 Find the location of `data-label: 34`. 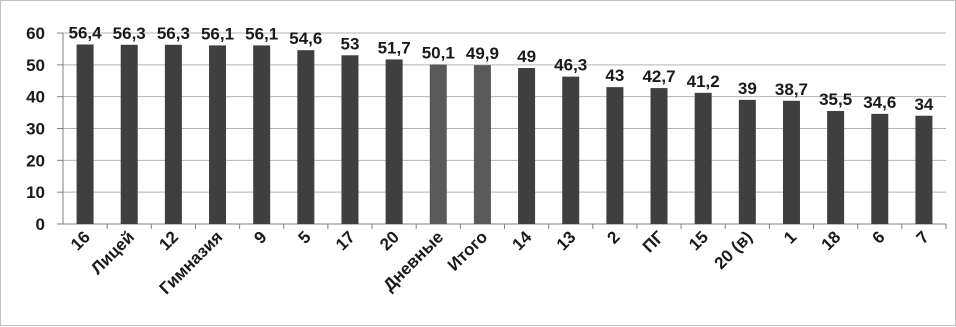

data-label: 34 is located at coordinates (923, 104).